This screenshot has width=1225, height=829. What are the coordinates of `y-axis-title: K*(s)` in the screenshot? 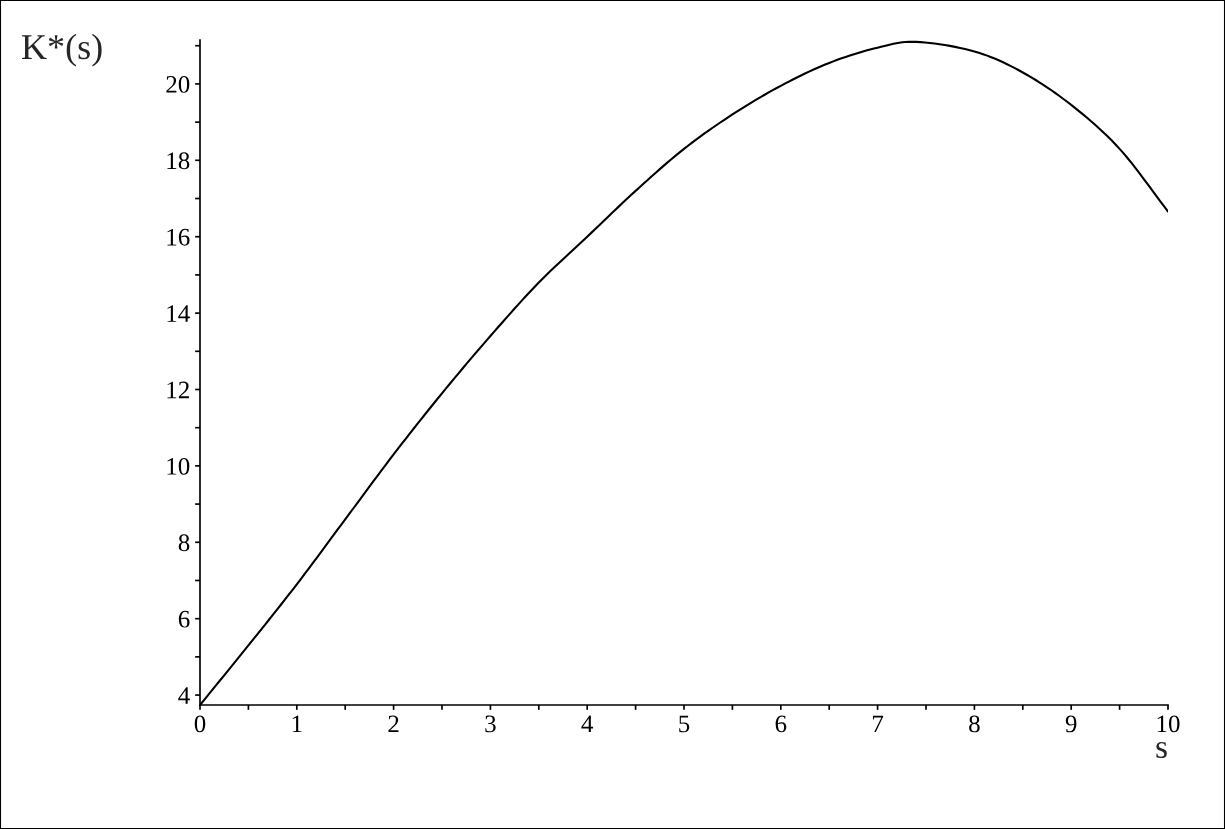 It's located at (62, 50).